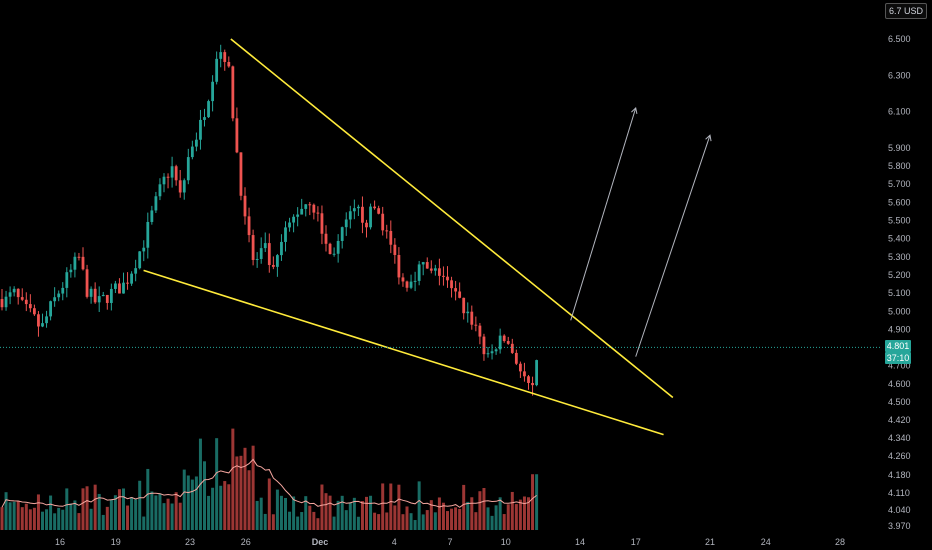 The width and height of the screenshot is (932, 550). What do you see at coordinates (394, 542) in the screenshot?
I see `date-tick-label: 4` at bounding box center [394, 542].